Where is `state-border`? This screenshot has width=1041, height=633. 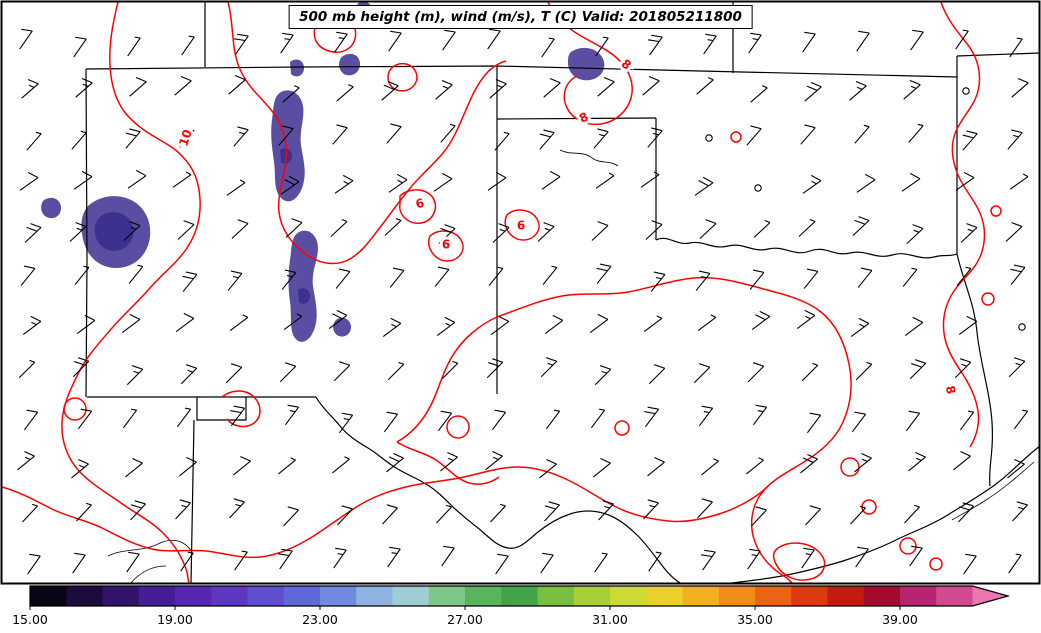
state-border is located at coordinates (806, 248).